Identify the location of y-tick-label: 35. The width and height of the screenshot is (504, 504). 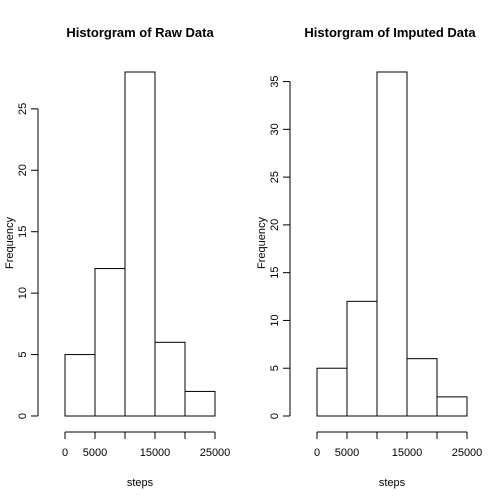
(275, 81).